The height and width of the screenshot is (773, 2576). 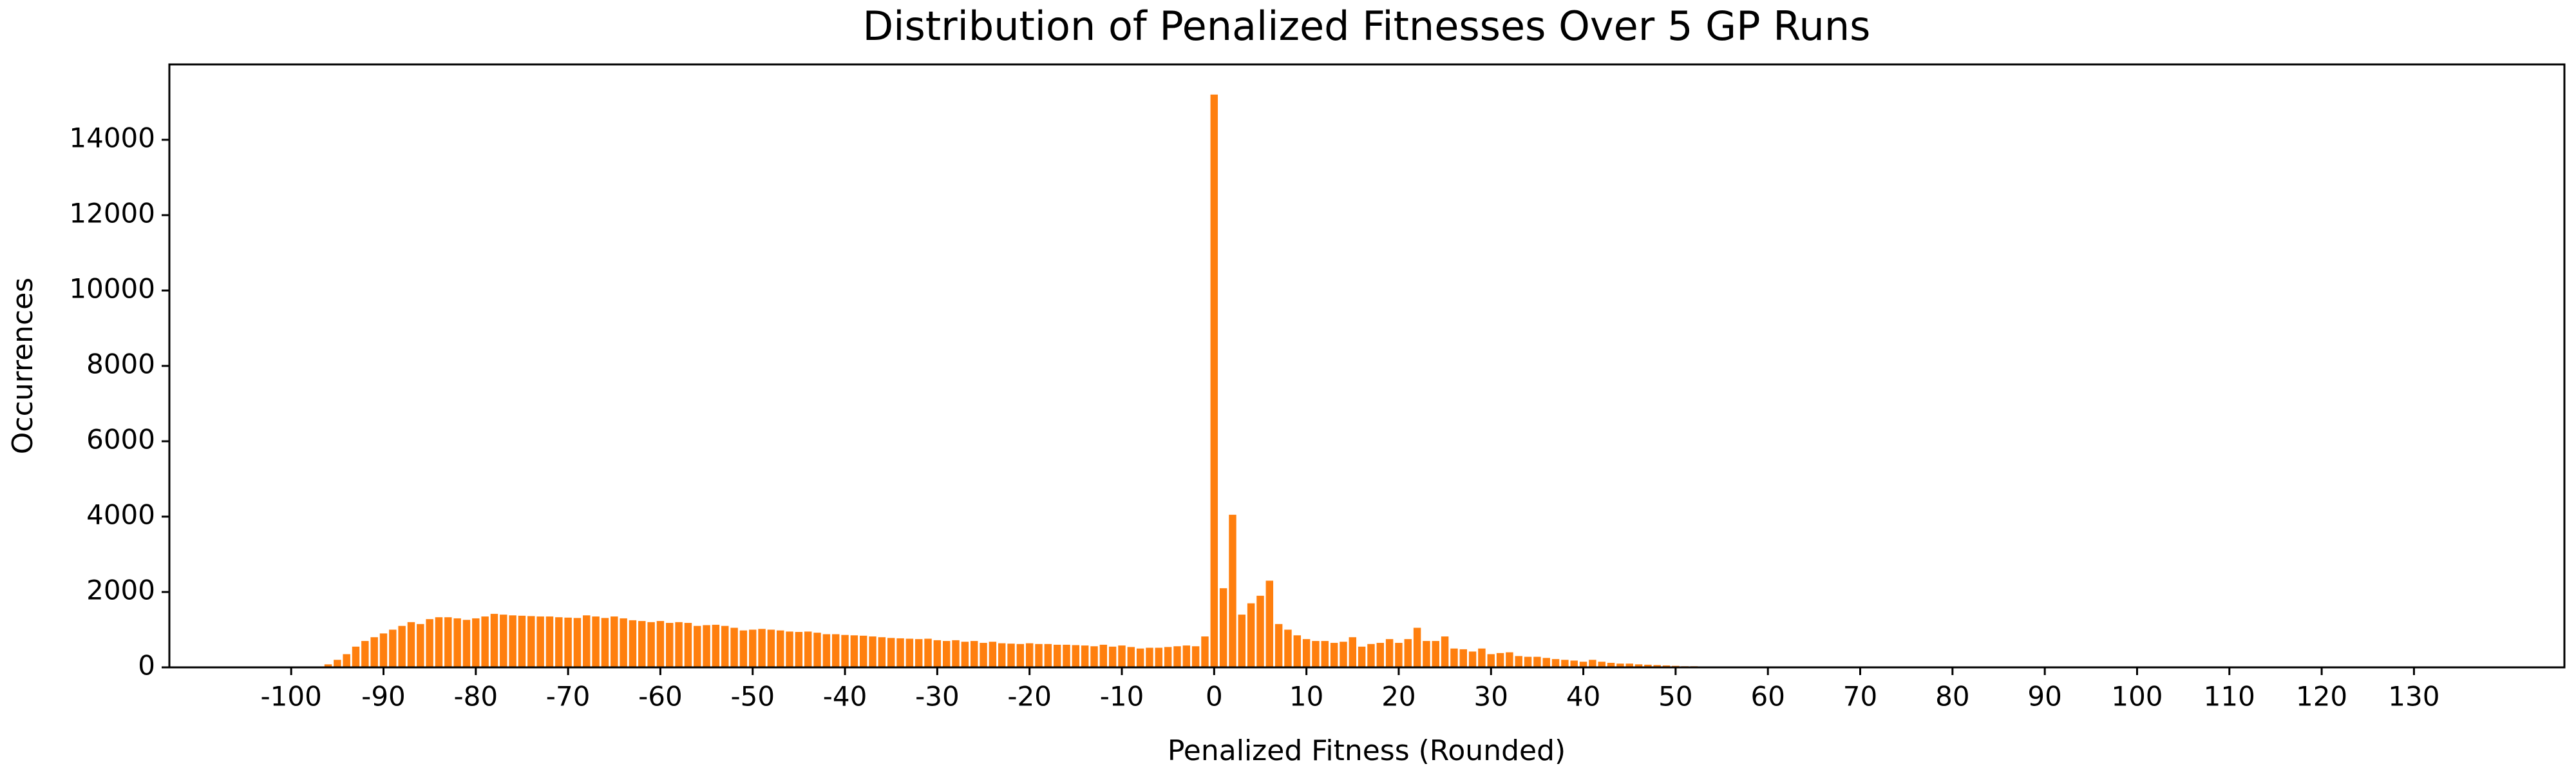 I want to click on x-tick-label: 0, so click(x=1214, y=696).